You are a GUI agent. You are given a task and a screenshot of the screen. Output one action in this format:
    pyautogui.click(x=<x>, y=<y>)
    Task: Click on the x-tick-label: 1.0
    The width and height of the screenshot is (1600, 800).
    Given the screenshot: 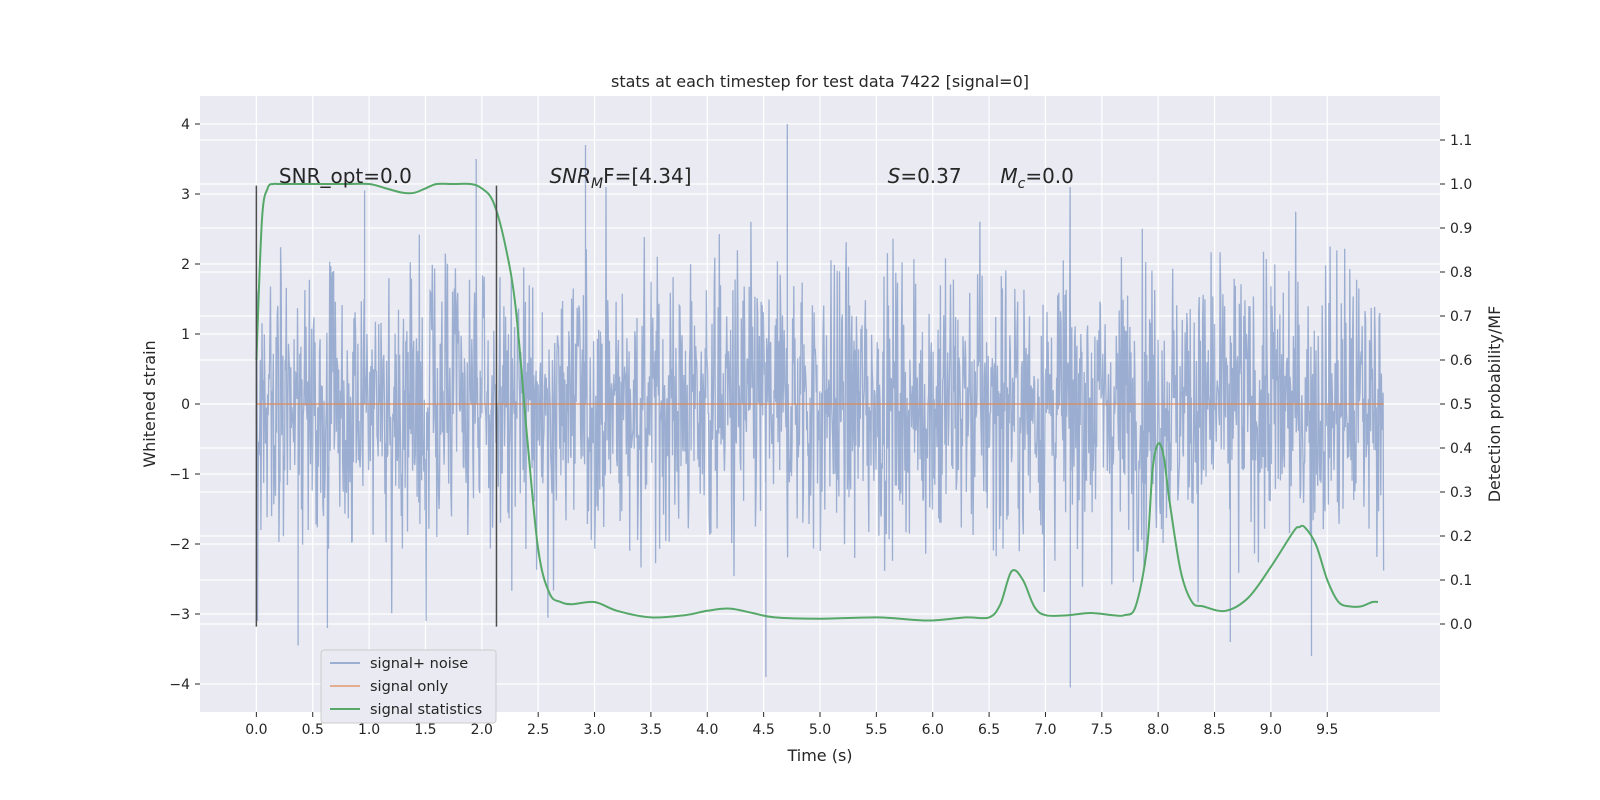 What is the action you would take?
    pyautogui.click(x=369, y=730)
    